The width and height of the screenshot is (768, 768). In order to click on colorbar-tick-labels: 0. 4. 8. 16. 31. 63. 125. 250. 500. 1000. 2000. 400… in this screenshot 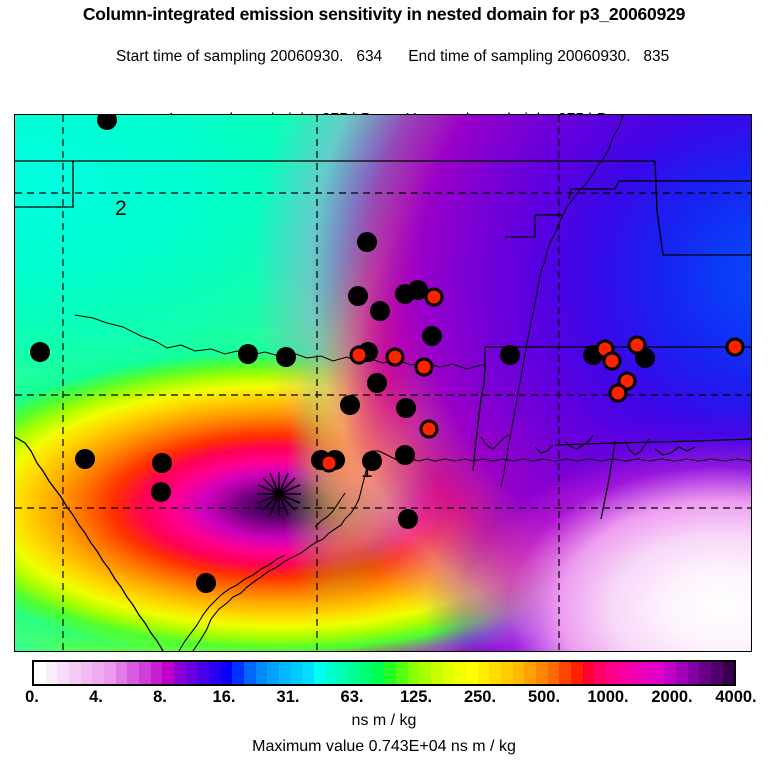, I will do `click(384, 699)`.